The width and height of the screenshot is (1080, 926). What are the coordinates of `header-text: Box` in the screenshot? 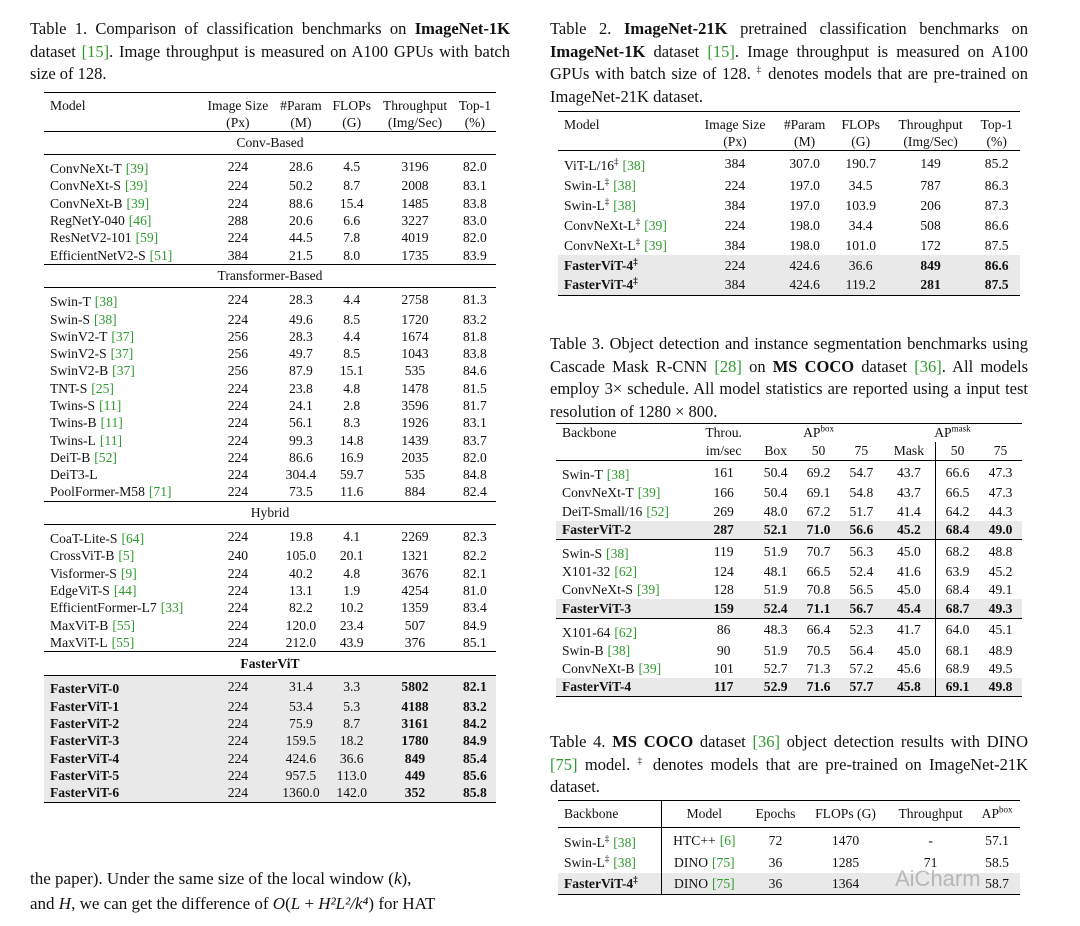 It's located at (776, 451).